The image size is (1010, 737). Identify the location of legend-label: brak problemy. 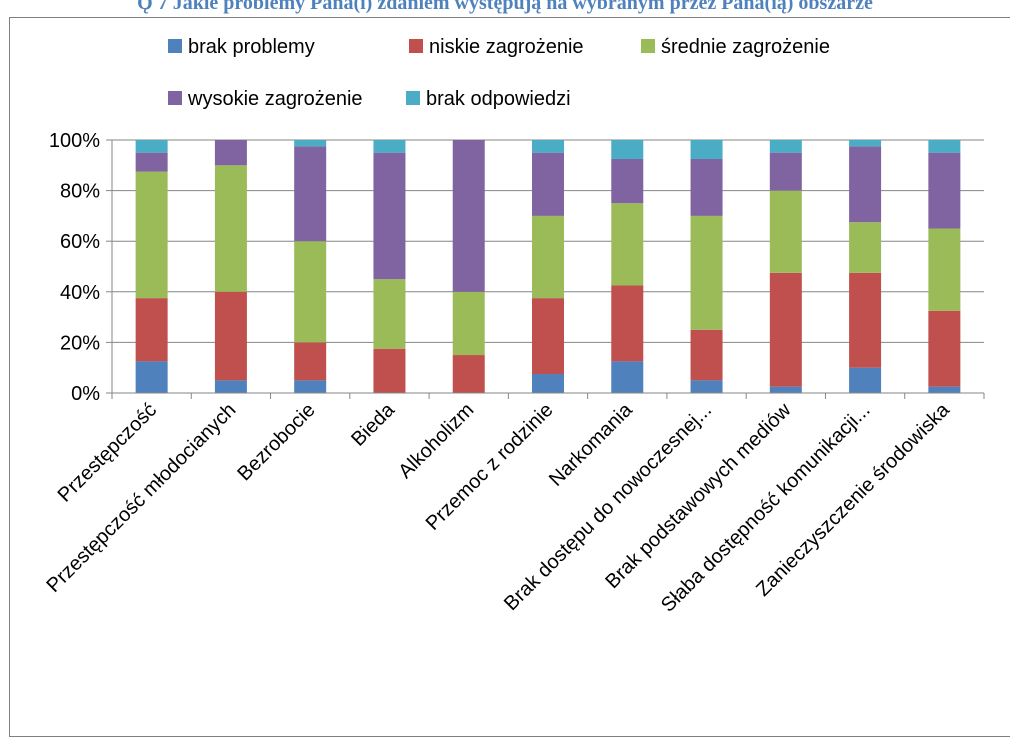
(251, 47).